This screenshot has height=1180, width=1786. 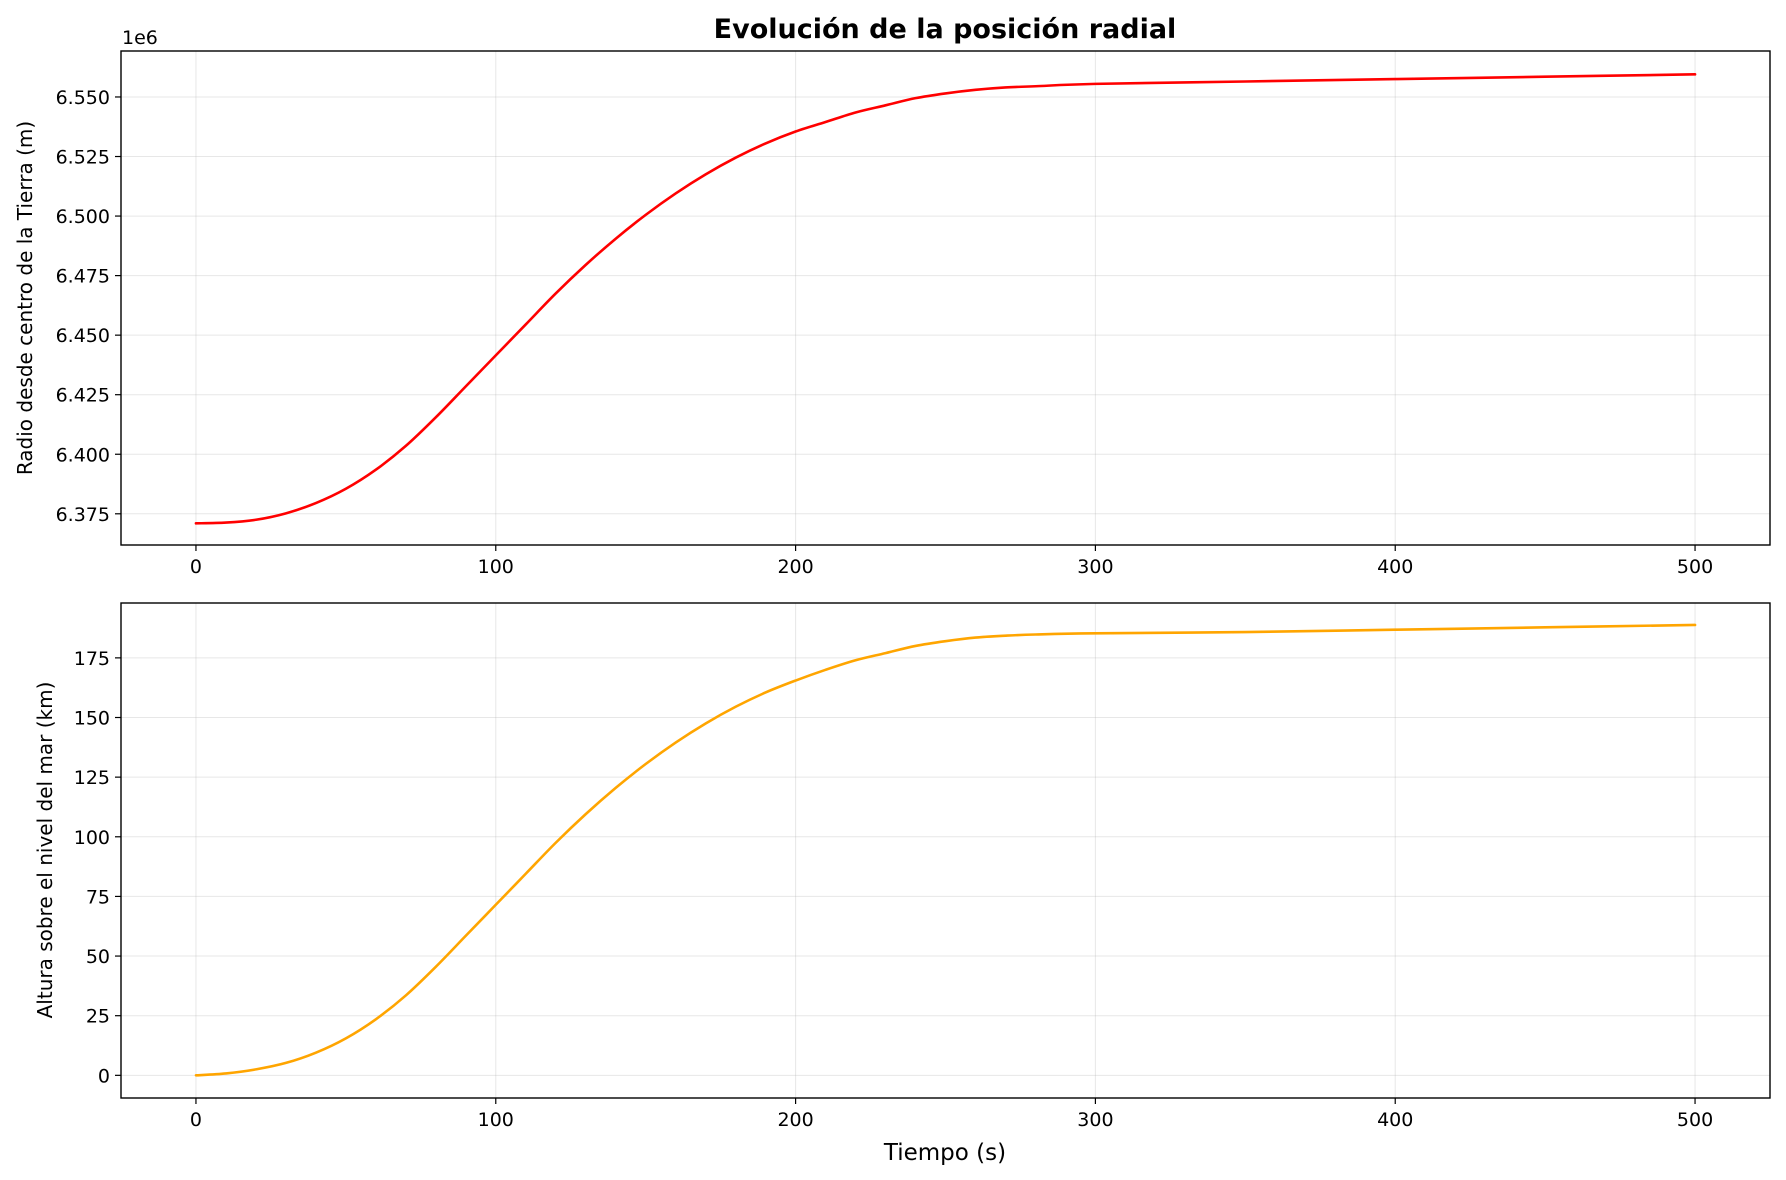 What do you see at coordinates (98, 957) in the screenshot?
I see `y-tick-label: 50` at bounding box center [98, 957].